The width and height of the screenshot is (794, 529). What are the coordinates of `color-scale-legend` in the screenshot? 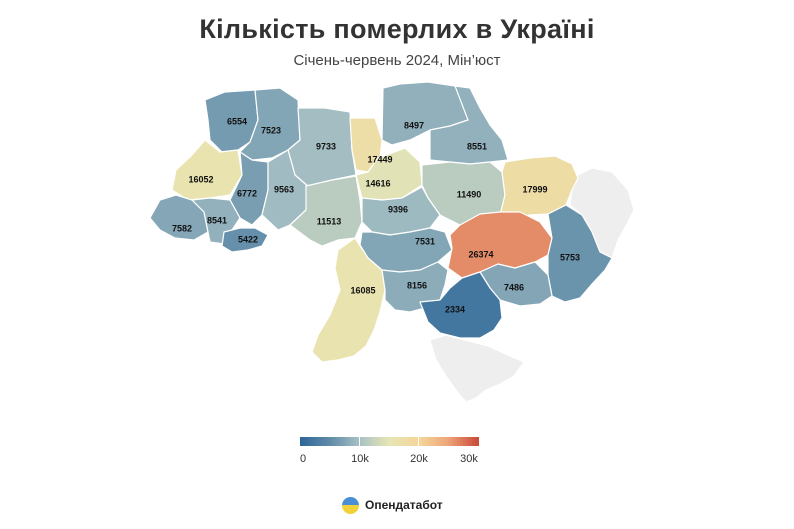 It's located at (389, 441).